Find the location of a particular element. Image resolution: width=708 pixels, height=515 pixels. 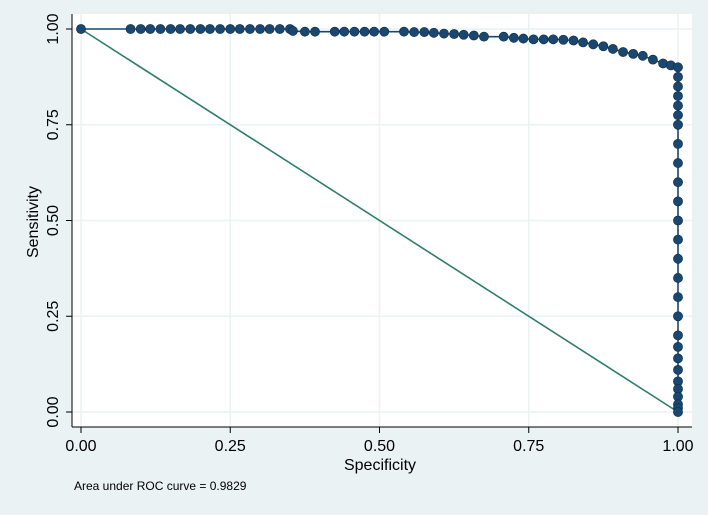

x-ticks: 0.00 0.25 0.50 0.75 1.00 is located at coordinates (379, 441).